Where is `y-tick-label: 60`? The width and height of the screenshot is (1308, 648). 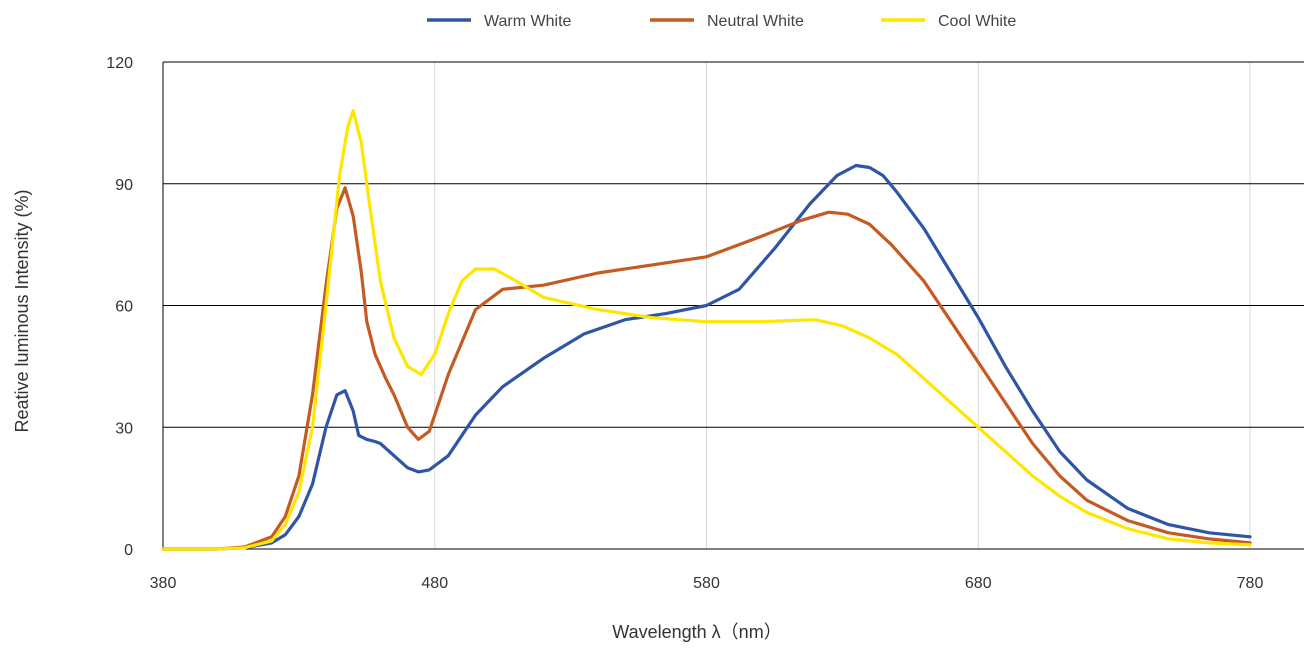
y-tick-label: 60 is located at coordinates (124, 307).